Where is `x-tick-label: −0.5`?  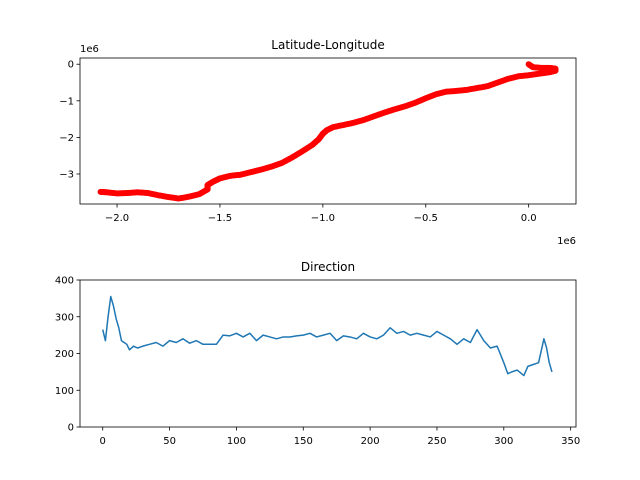
x-tick-label: −0.5 is located at coordinates (426, 218).